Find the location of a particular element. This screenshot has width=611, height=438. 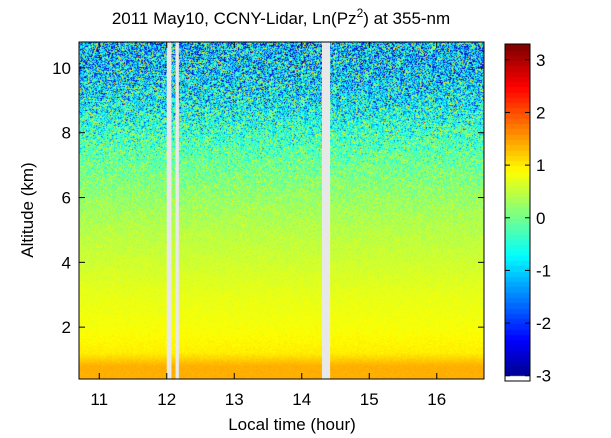

y-tick-label: 2 is located at coordinates (66, 327).